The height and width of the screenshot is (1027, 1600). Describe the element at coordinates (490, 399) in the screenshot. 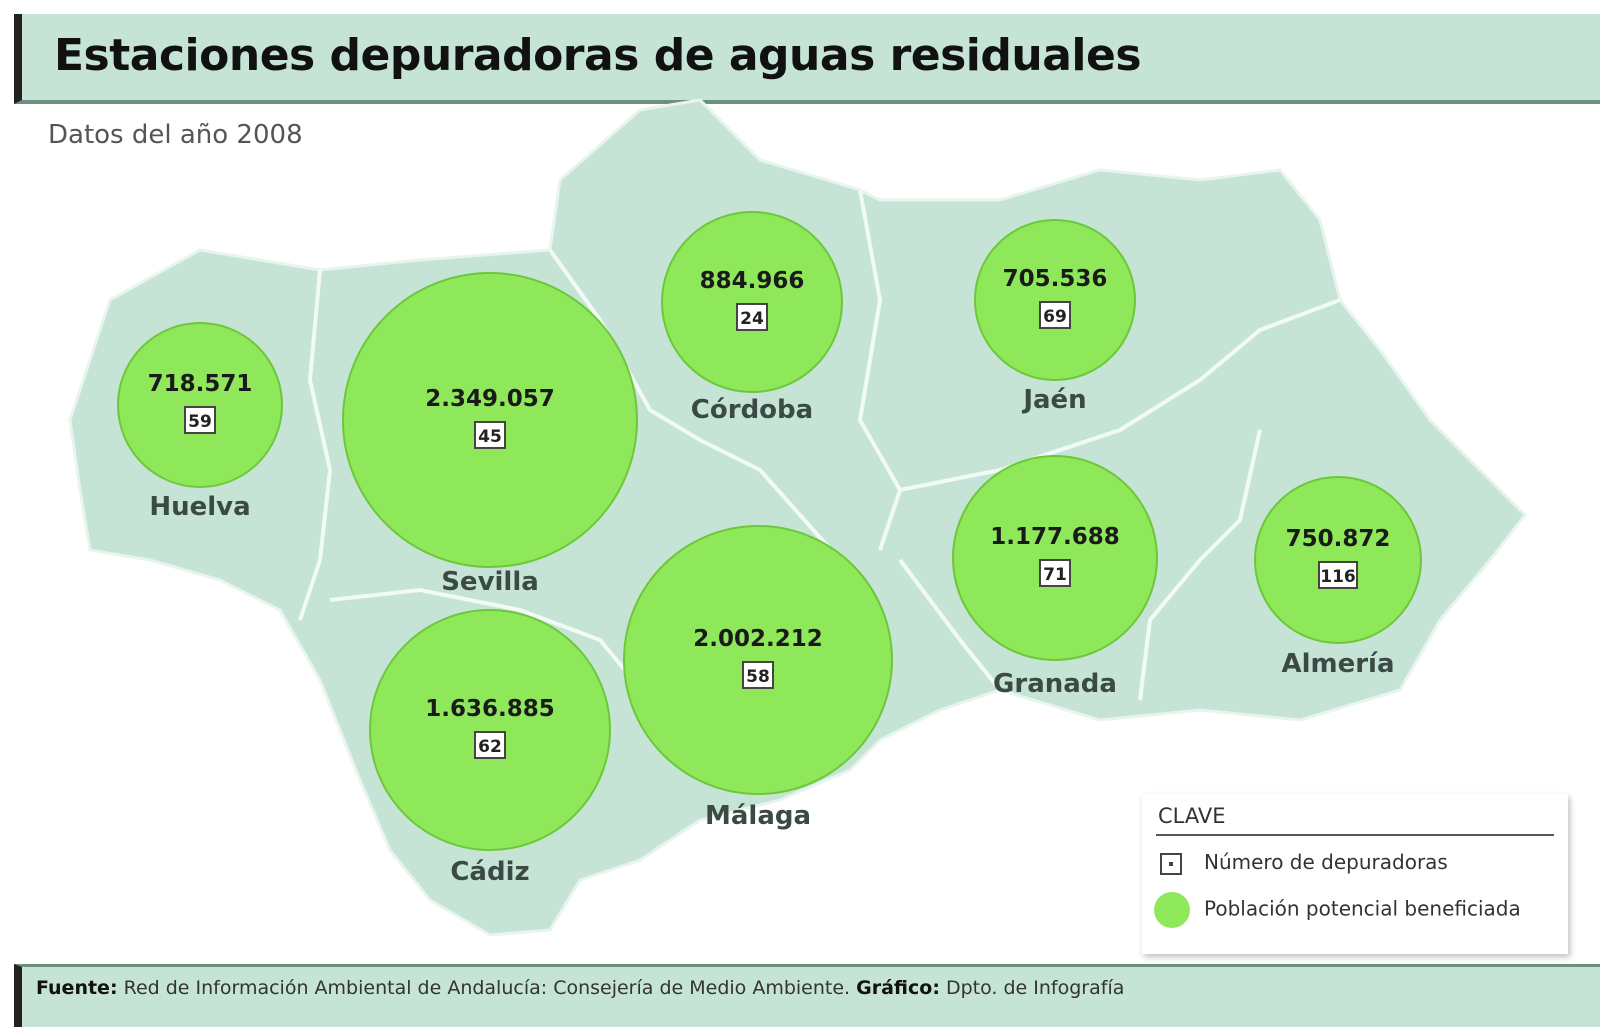

I see `population-value: 2.349.057` at that location.